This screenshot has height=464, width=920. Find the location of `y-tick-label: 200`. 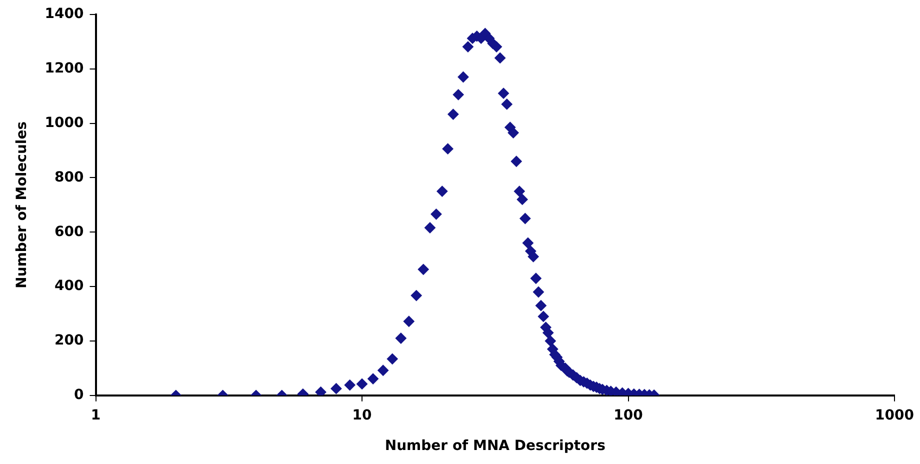

y-tick-label: 200 is located at coordinates (69, 340).